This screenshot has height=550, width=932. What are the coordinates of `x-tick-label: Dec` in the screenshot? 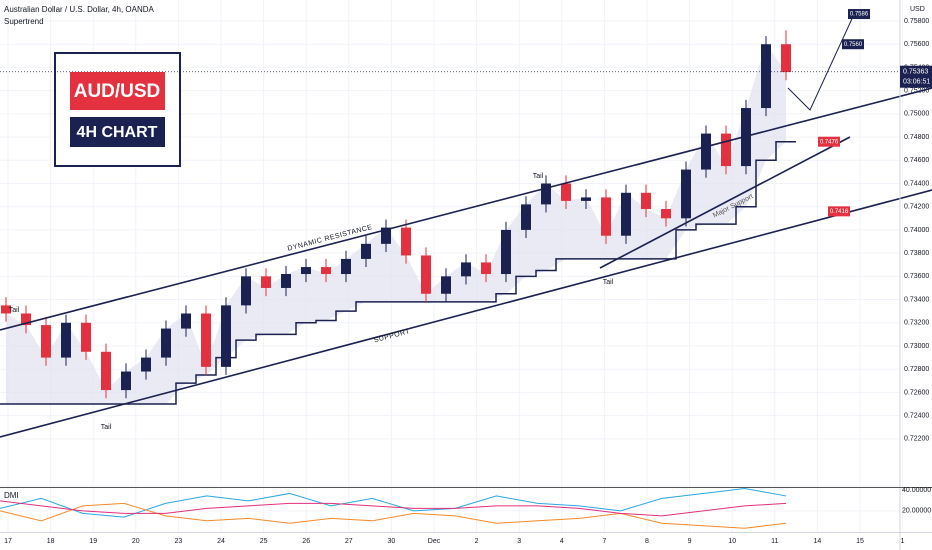 It's located at (434, 541).